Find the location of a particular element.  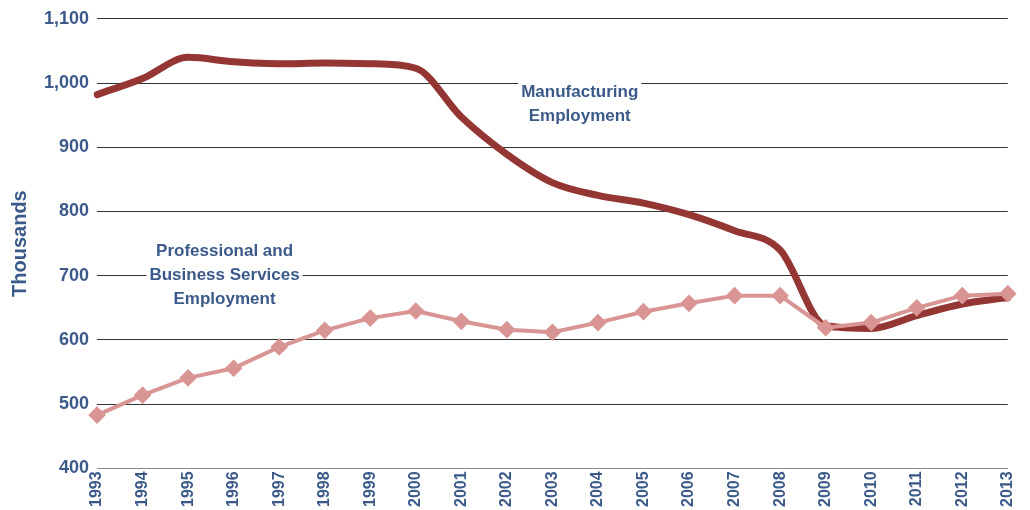

y-tick-label: 800 is located at coordinates (74, 210).